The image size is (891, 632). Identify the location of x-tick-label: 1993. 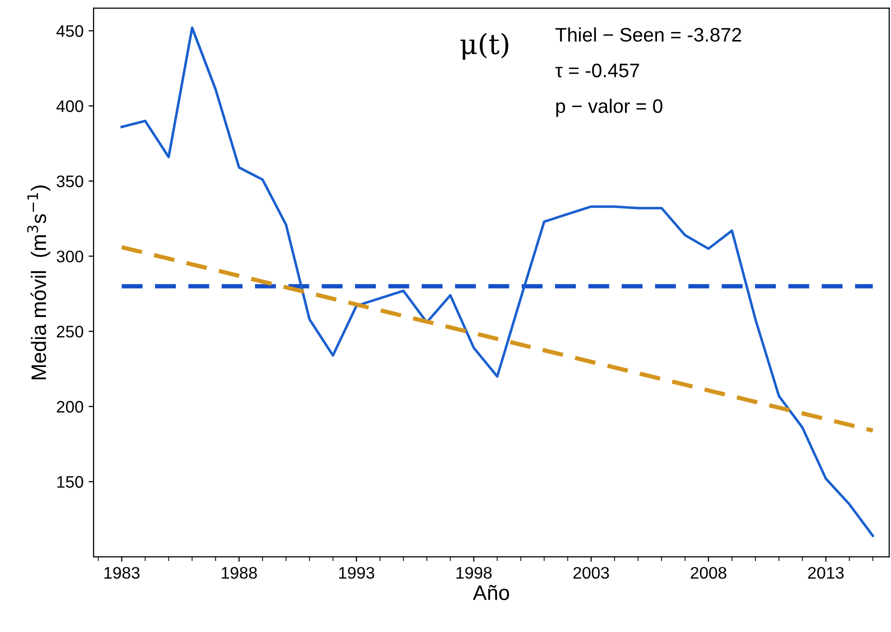
(356, 572).